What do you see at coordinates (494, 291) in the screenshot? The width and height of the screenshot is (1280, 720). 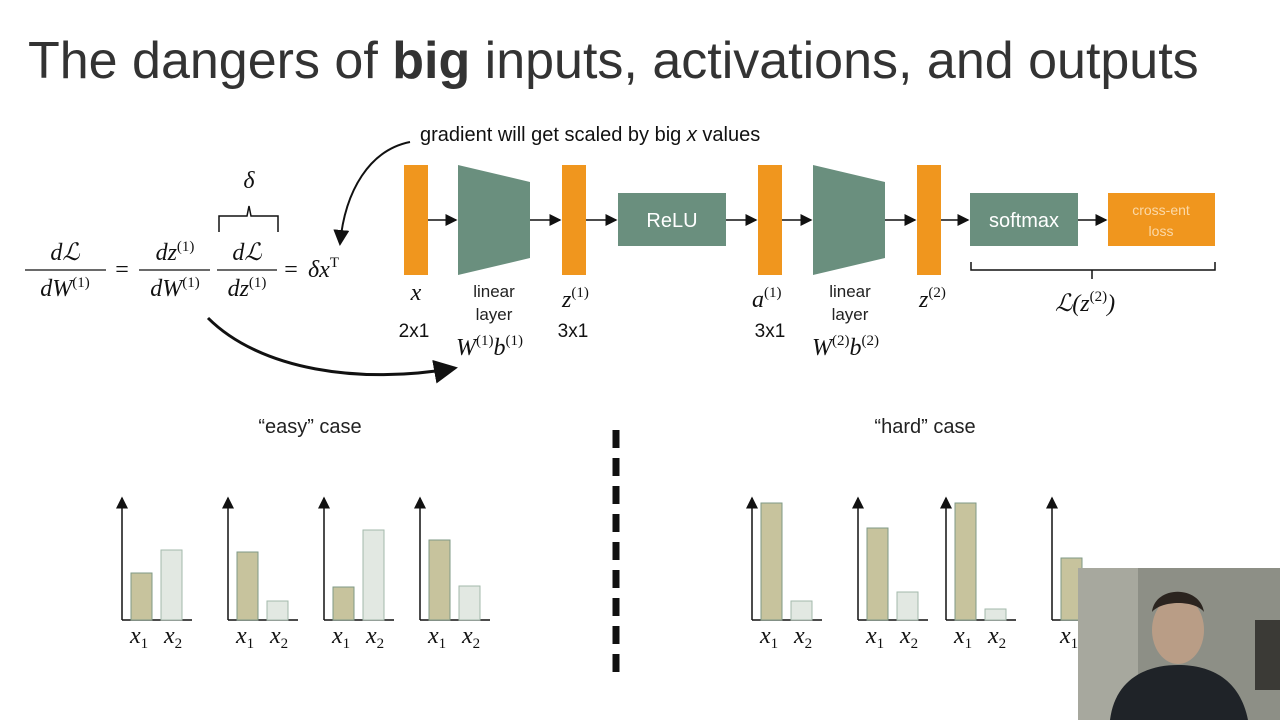 I see `layer-label: linear` at bounding box center [494, 291].